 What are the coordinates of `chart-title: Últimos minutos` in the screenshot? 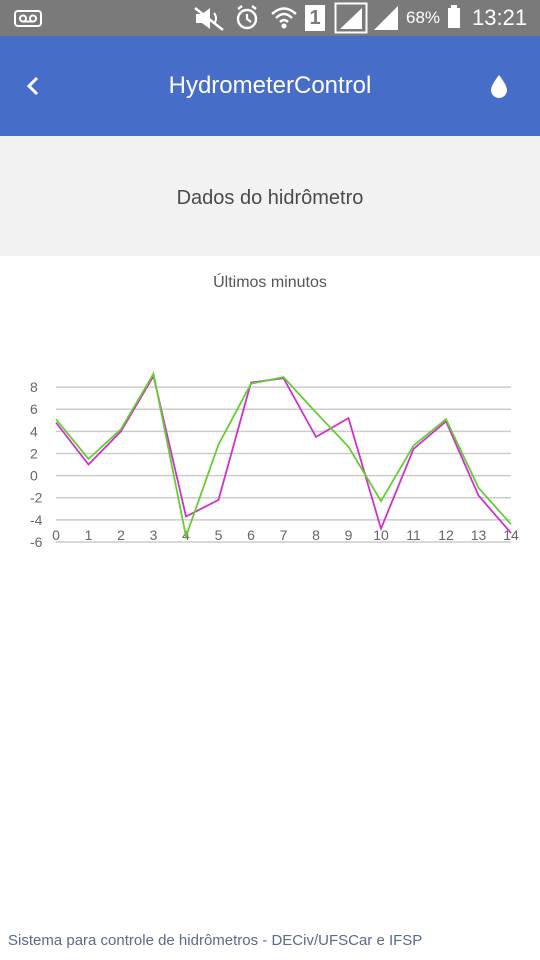 It's located at (270, 282).